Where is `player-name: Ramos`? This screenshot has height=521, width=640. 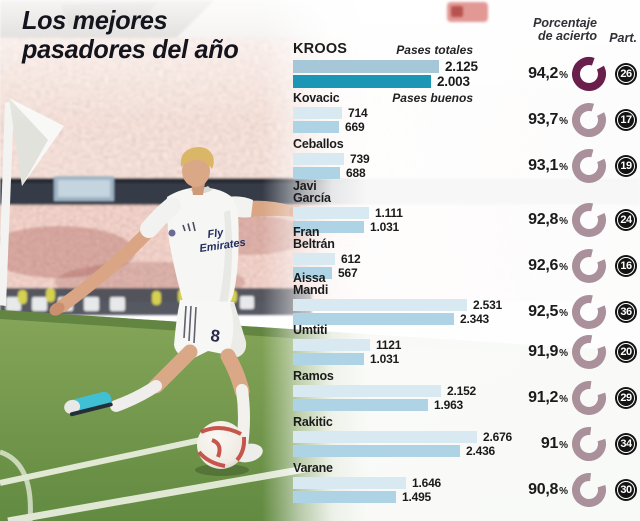 player-name: Ramos is located at coordinates (313, 376).